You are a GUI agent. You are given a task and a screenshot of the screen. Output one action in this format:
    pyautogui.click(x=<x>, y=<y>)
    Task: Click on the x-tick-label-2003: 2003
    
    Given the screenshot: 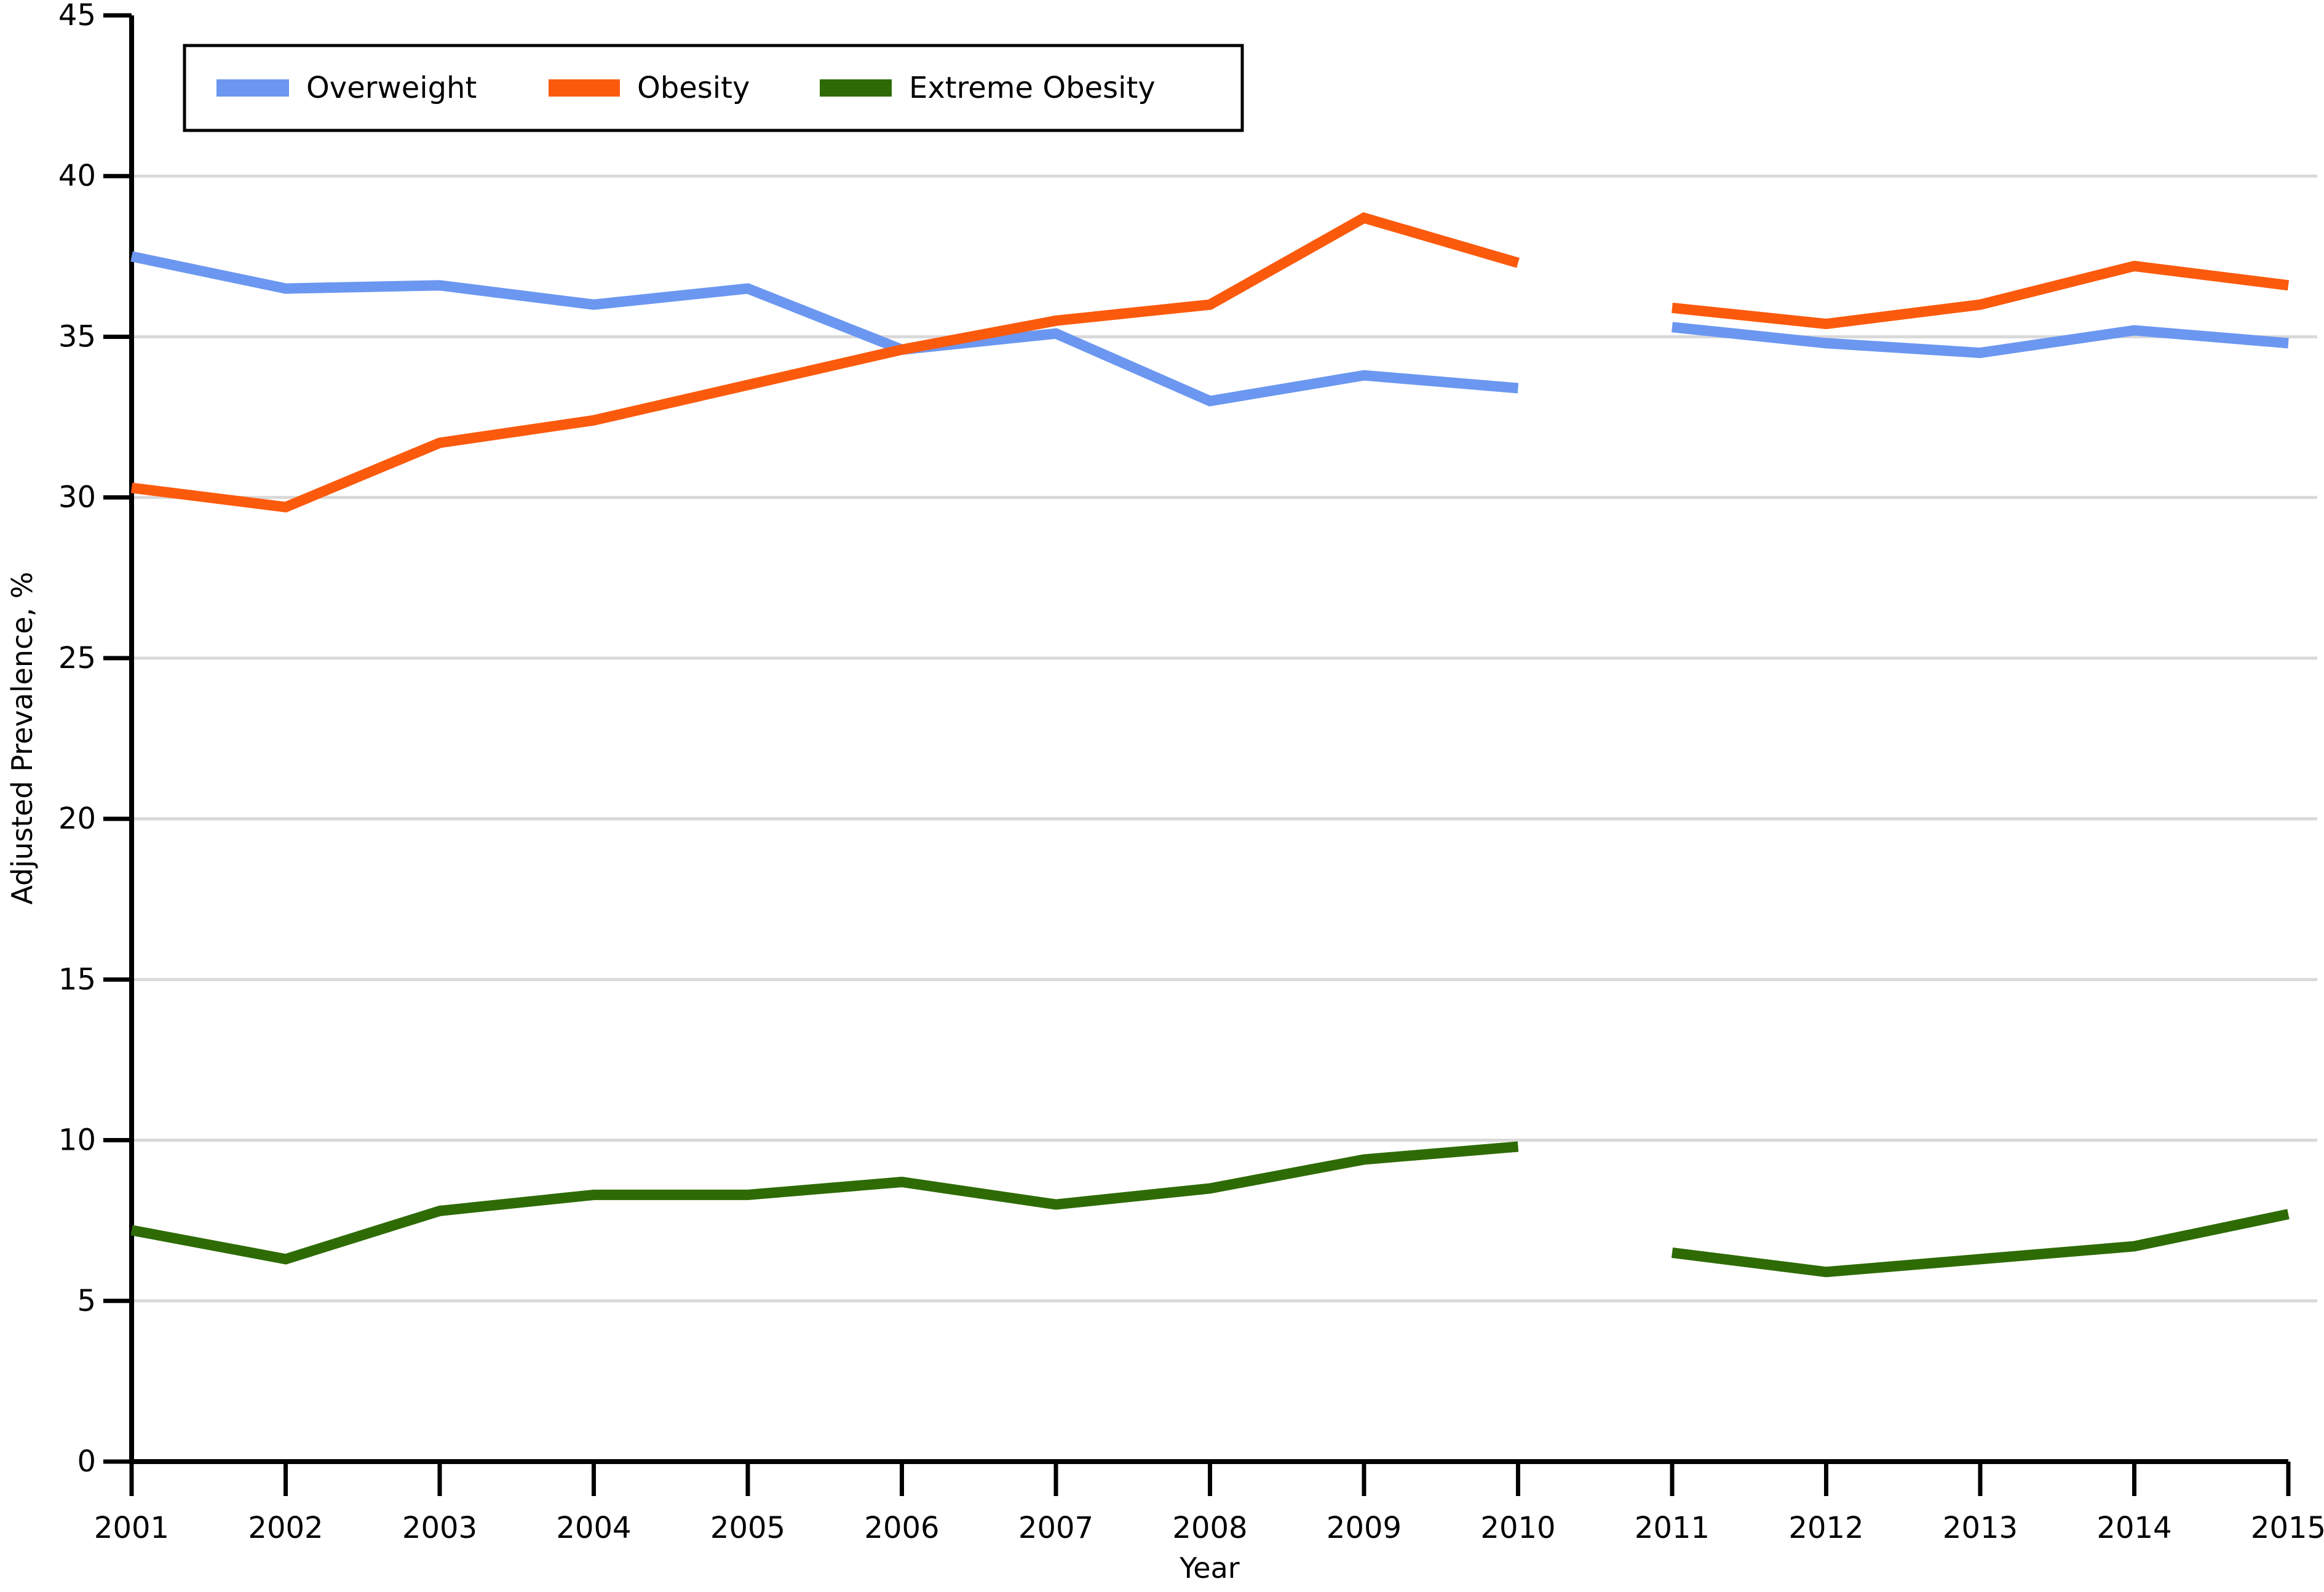 What is the action you would take?
    pyautogui.click(x=440, y=1528)
    